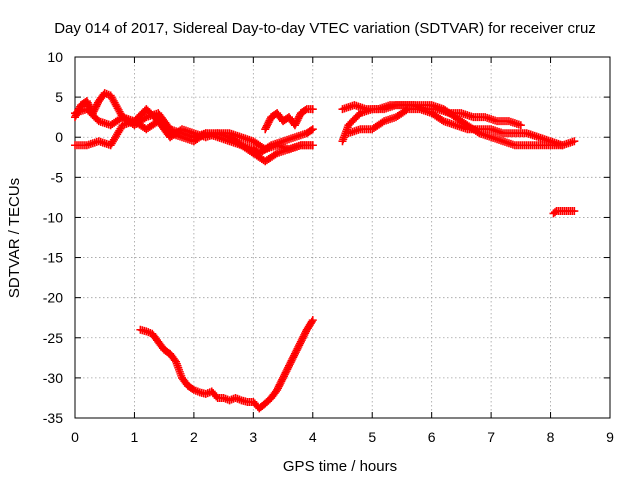  What do you see at coordinates (14, 238) in the screenshot?
I see `y-axis-label: SDTVAR / TECUs` at bounding box center [14, 238].